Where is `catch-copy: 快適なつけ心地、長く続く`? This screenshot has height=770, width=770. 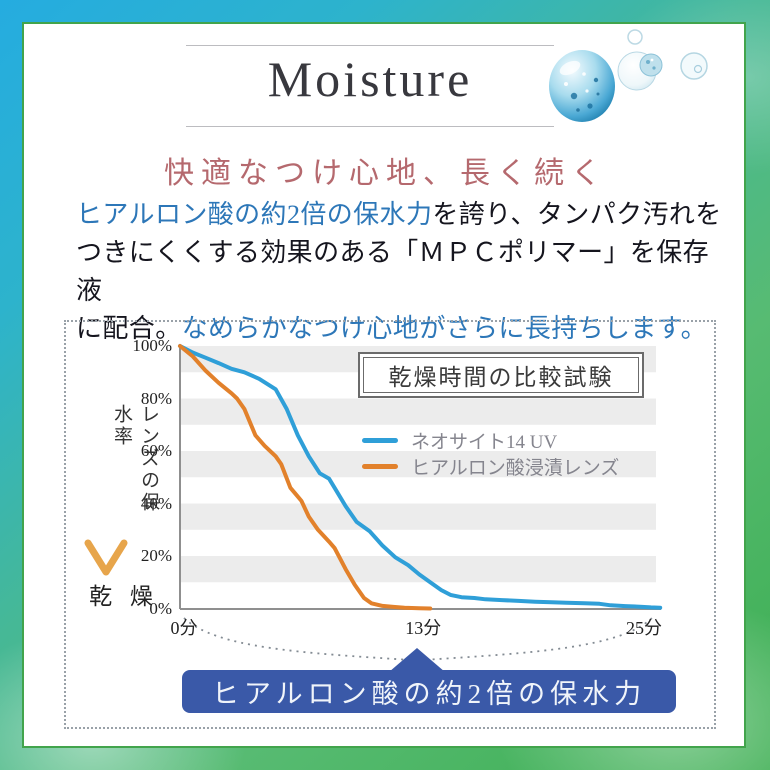 catch-copy: 快適なつけ心地、長く続く is located at coordinates (386, 173).